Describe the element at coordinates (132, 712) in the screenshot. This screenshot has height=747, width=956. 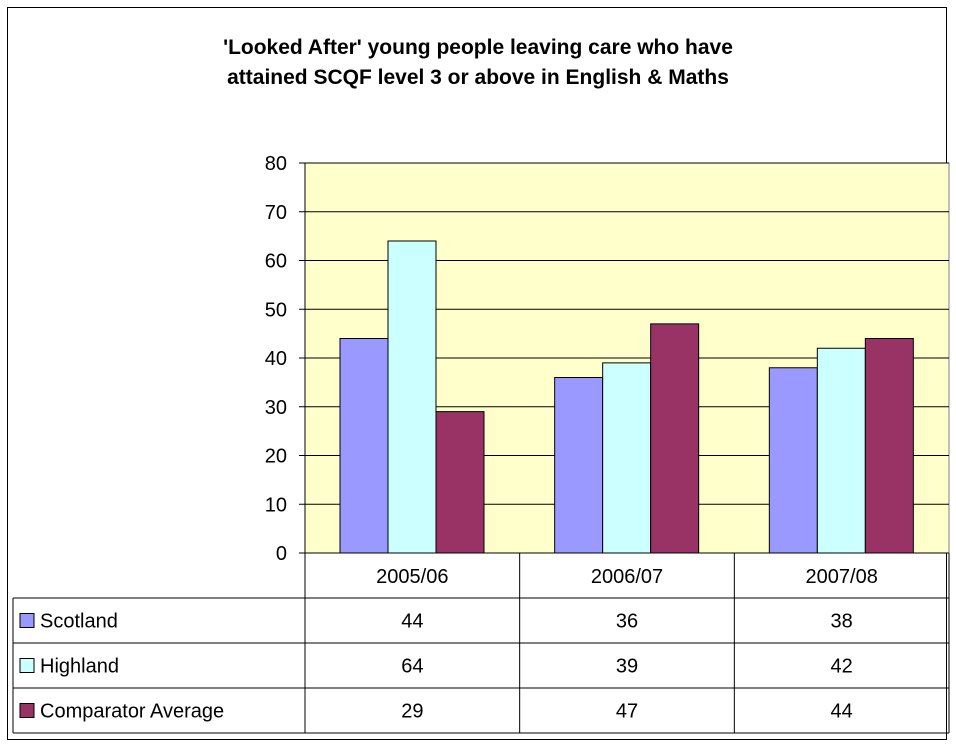
I see `legend-label: Comparator Average` at that location.